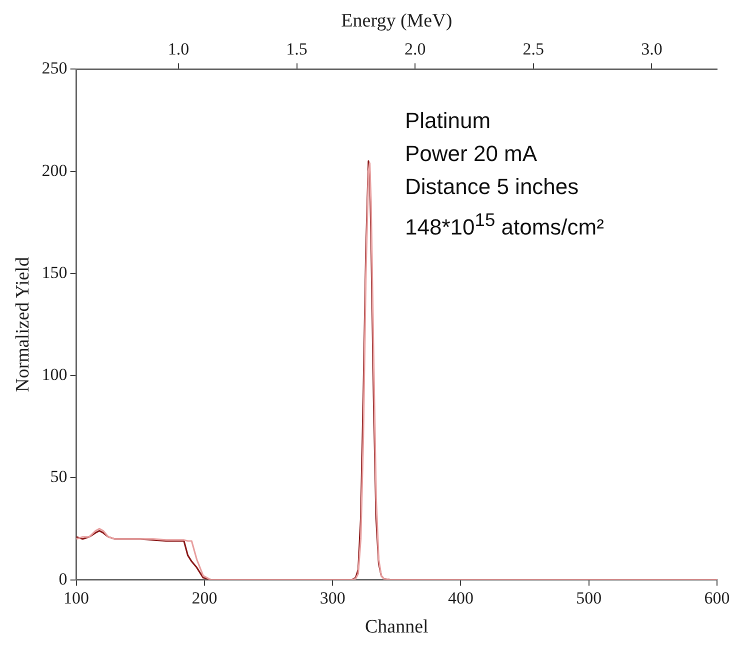 The width and height of the screenshot is (735, 649). I want to click on x-tick-label: 300, so click(333, 598).